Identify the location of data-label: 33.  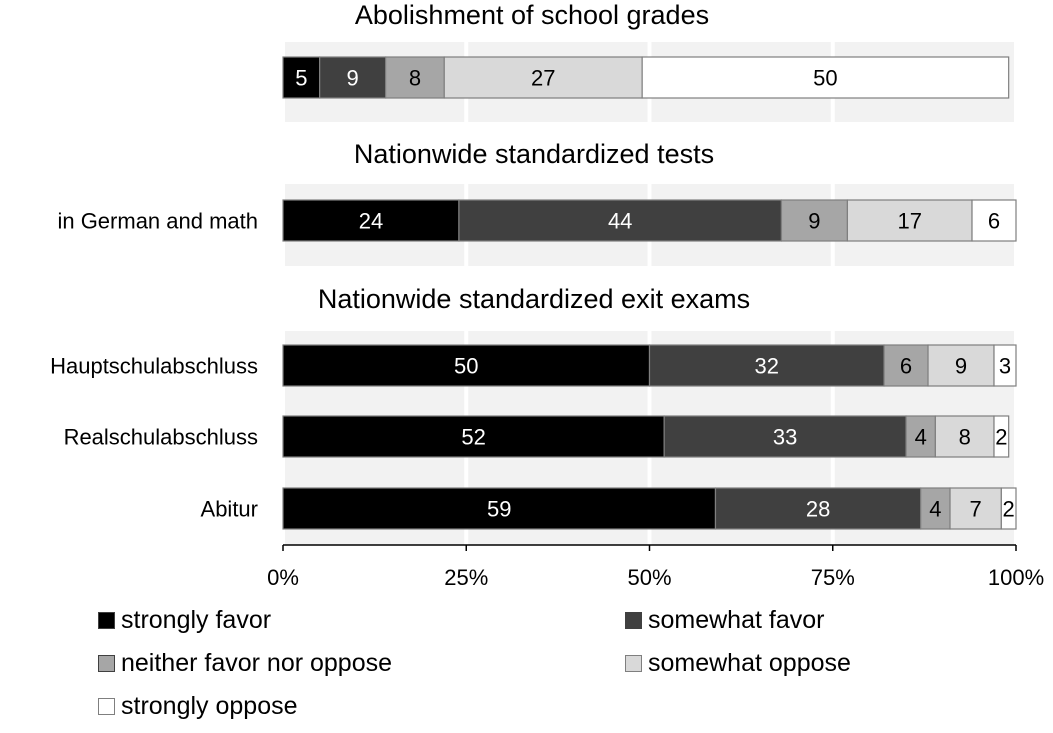
(785, 437).